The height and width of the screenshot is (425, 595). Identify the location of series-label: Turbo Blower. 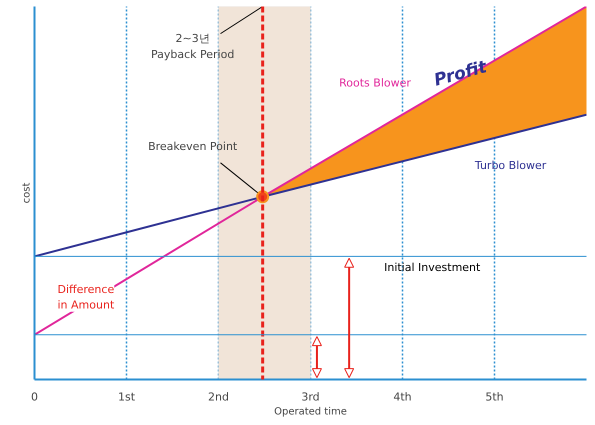
(510, 165).